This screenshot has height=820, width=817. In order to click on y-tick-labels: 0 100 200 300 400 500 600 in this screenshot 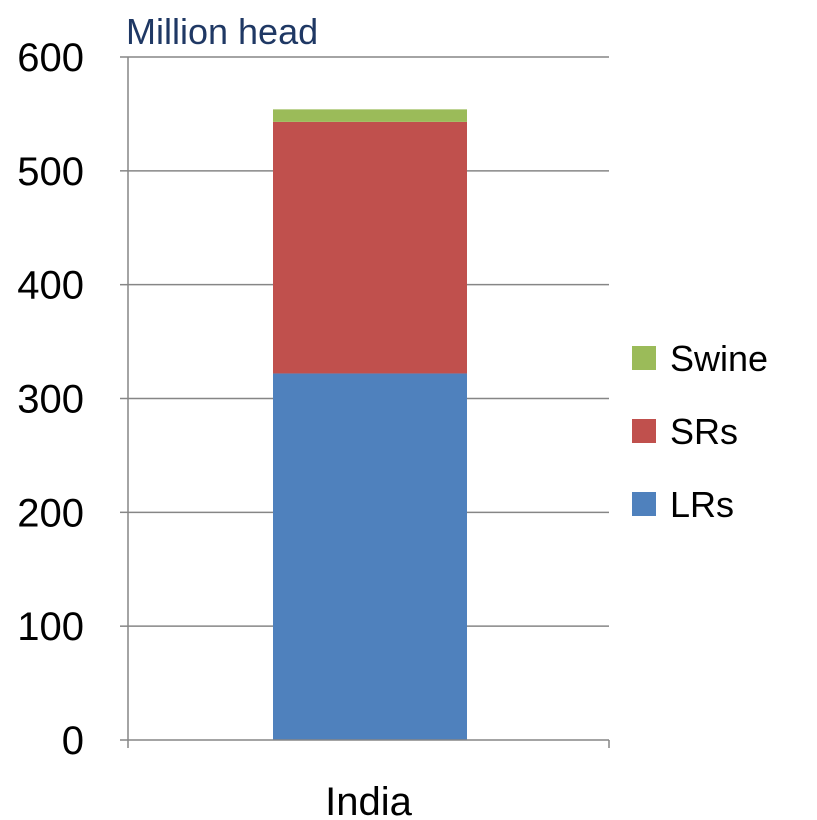, I will do `click(50, 399)`.